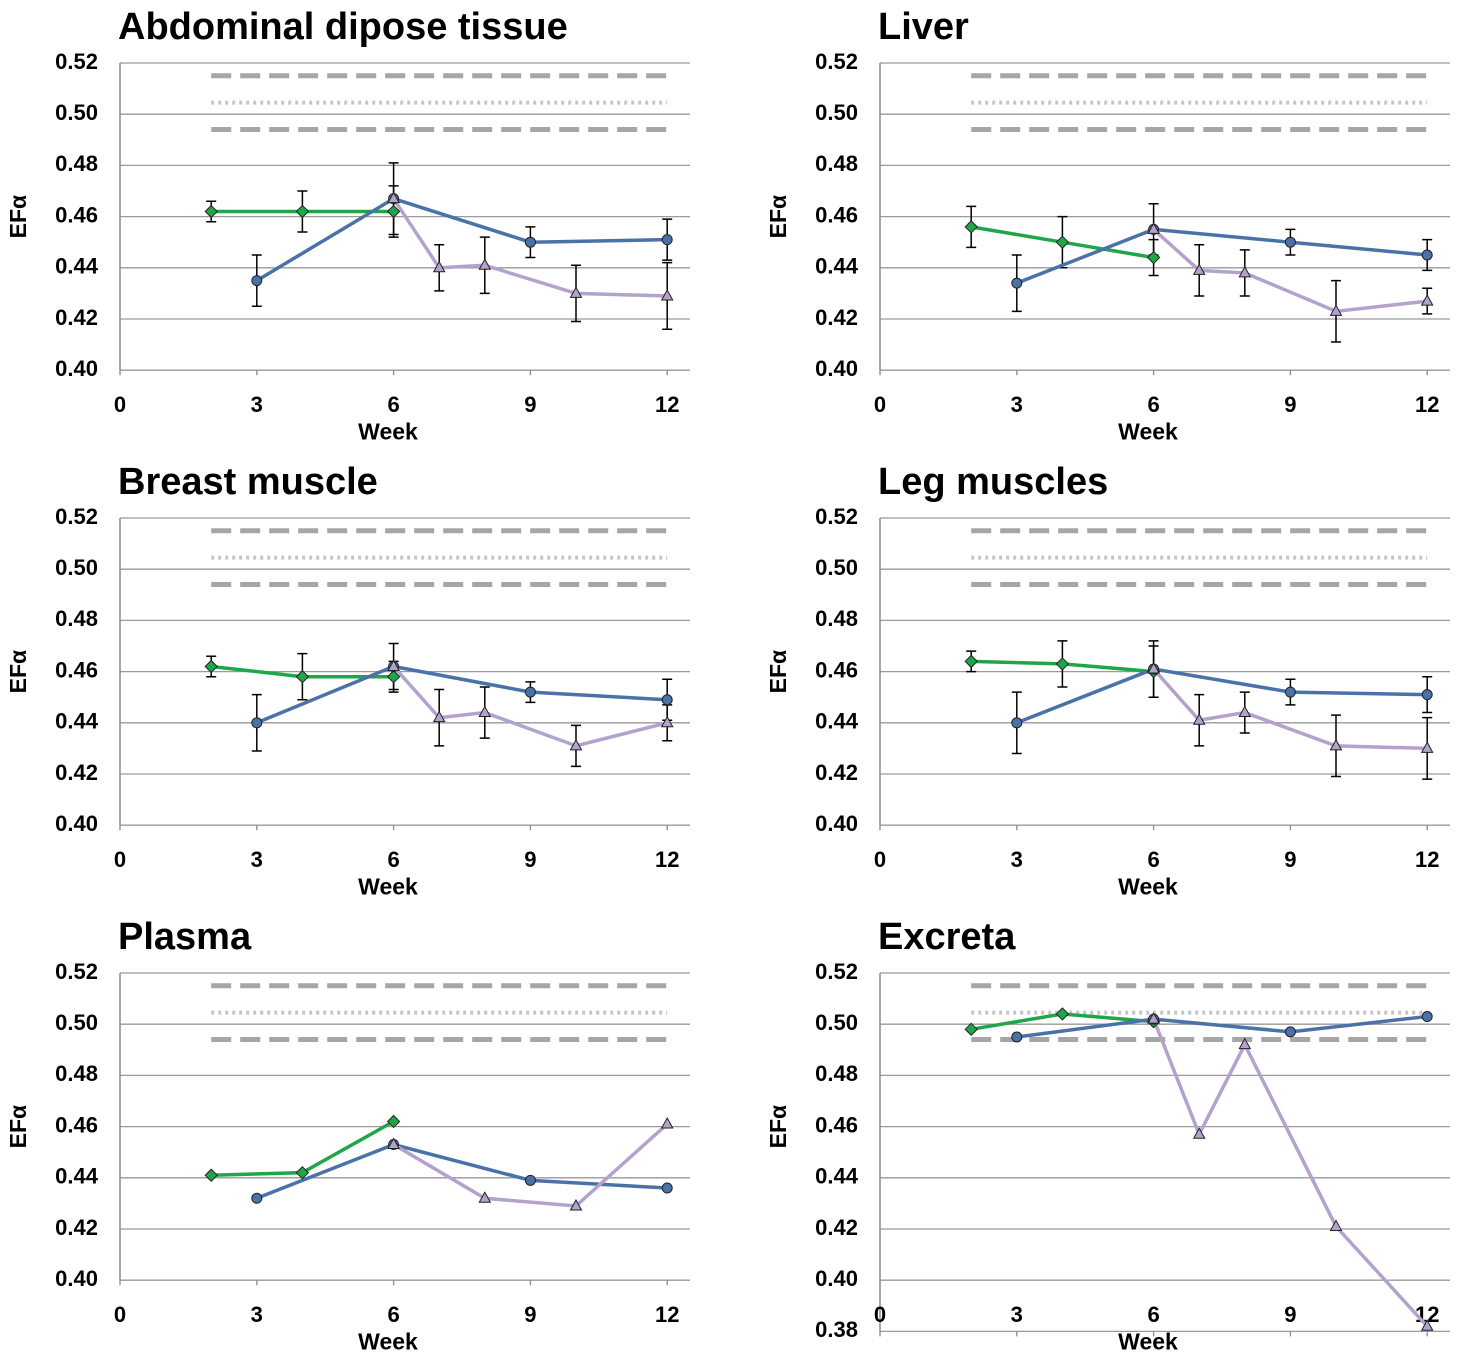 The image size is (1464, 1363). What do you see at coordinates (185, 937) in the screenshot?
I see `chart-title: Plasma` at bounding box center [185, 937].